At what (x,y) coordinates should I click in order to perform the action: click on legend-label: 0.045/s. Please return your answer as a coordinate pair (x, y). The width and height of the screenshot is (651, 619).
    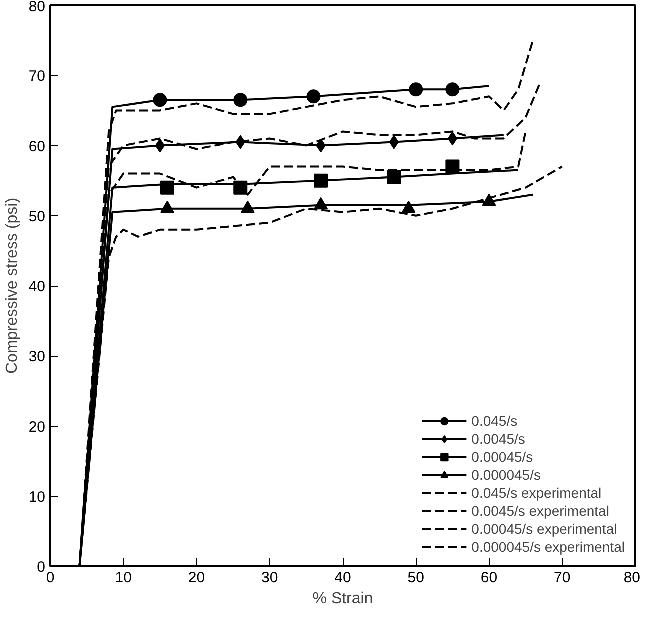
    Looking at the image, I should click on (495, 421).